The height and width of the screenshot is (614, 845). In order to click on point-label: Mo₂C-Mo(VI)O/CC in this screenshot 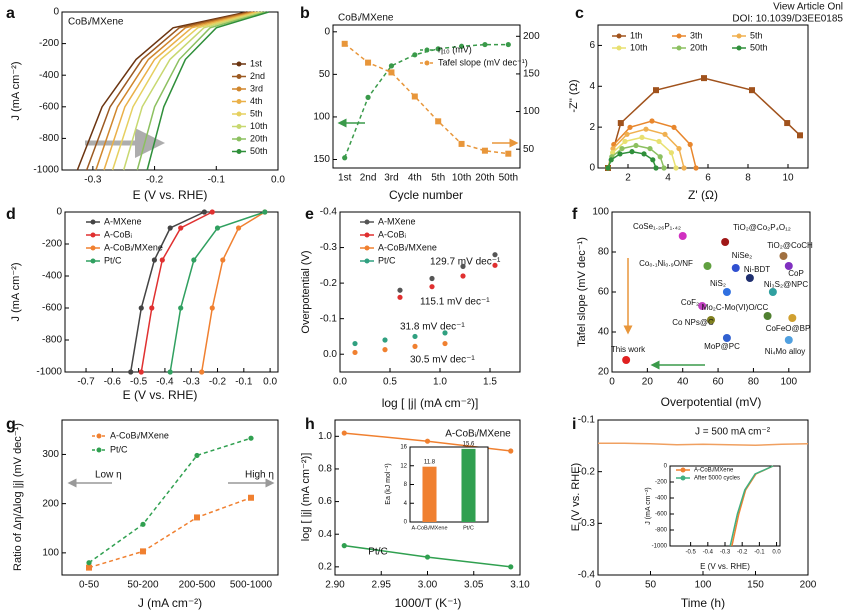, I will do `click(735, 307)`.